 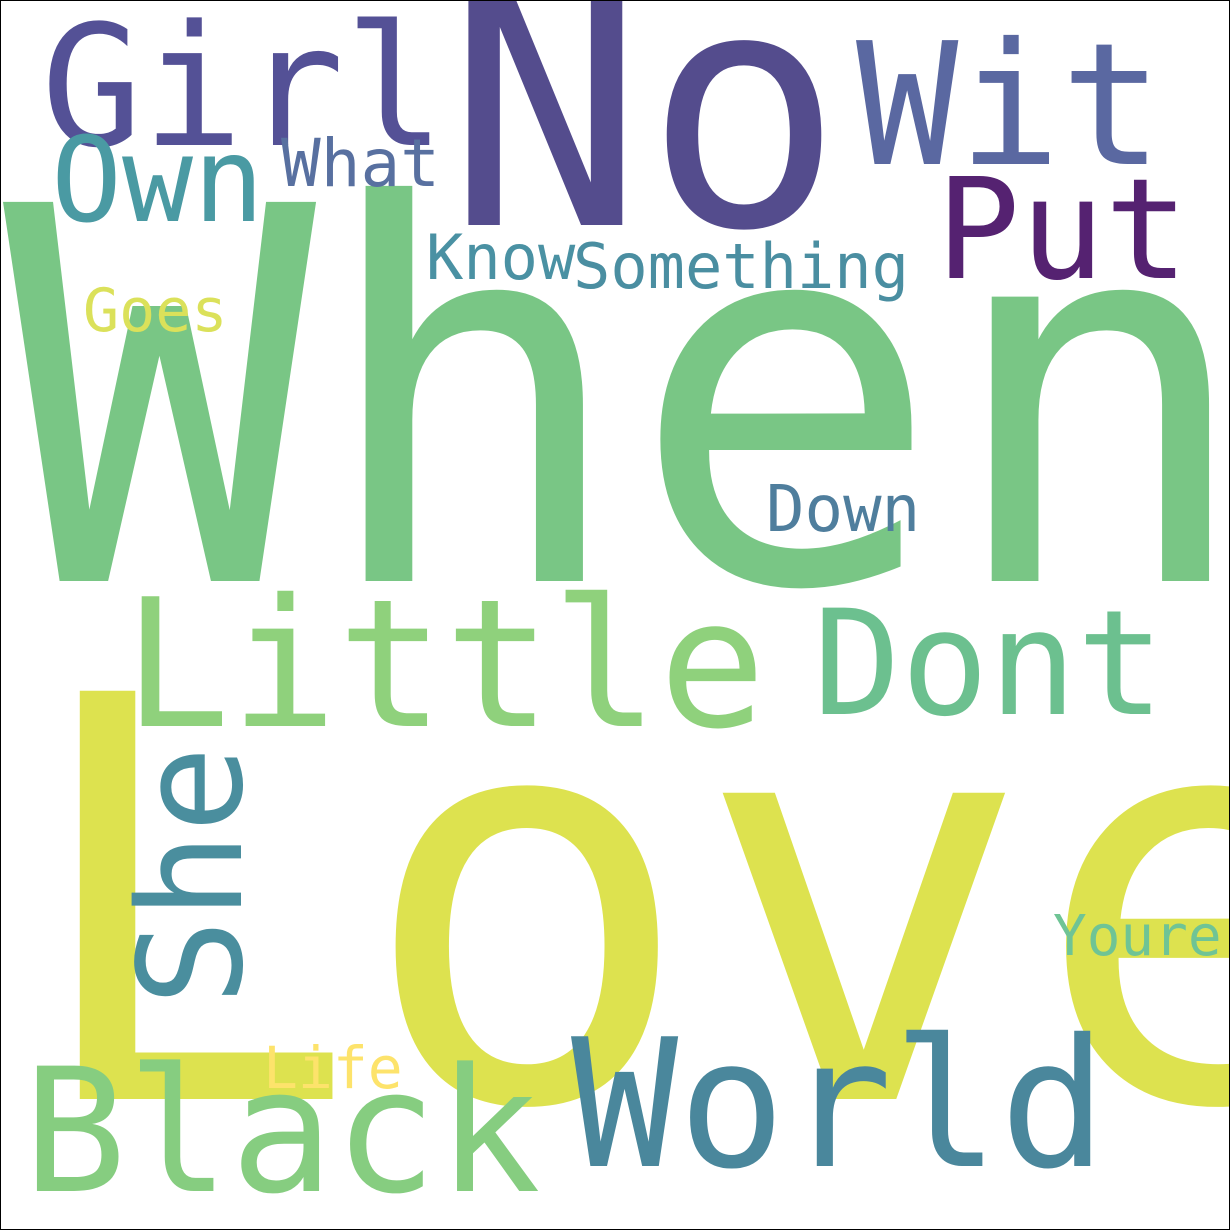 What do you see at coordinates (1062, 230) in the screenshot?
I see `word-put: Put` at bounding box center [1062, 230].